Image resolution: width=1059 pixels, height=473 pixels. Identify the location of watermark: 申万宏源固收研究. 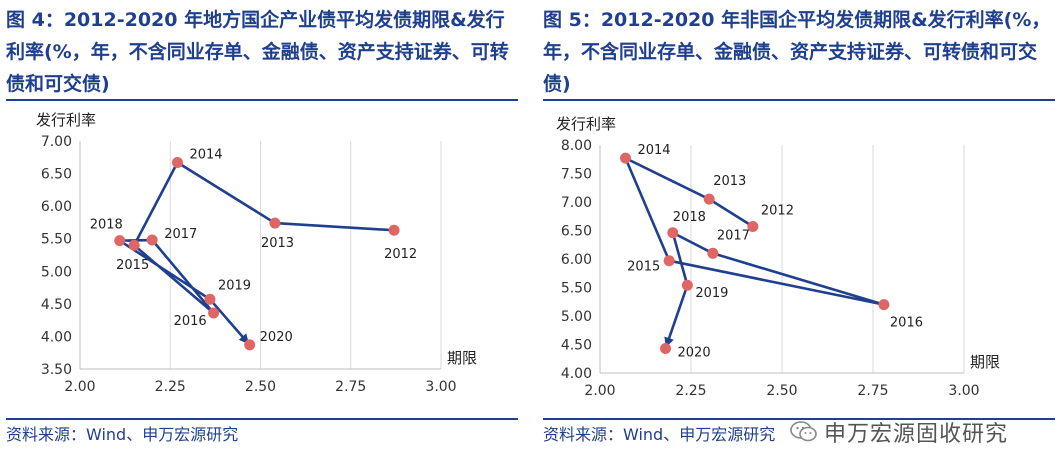
(924, 432).